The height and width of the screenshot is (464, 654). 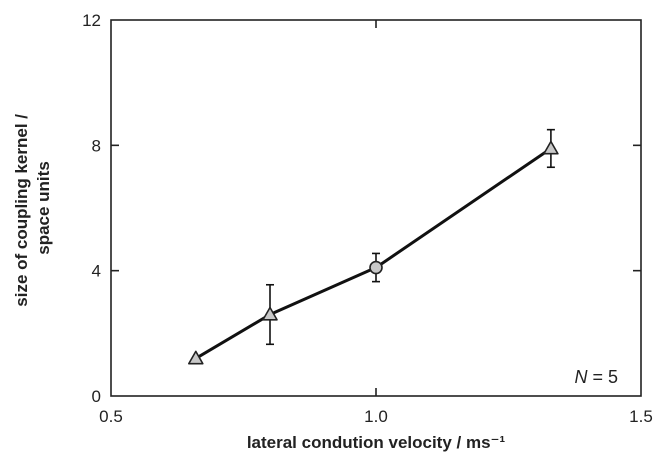 What do you see at coordinates (91, 20) in the screenshot?
I see `y-tick-label: 12` at bounding box center [91, 20].